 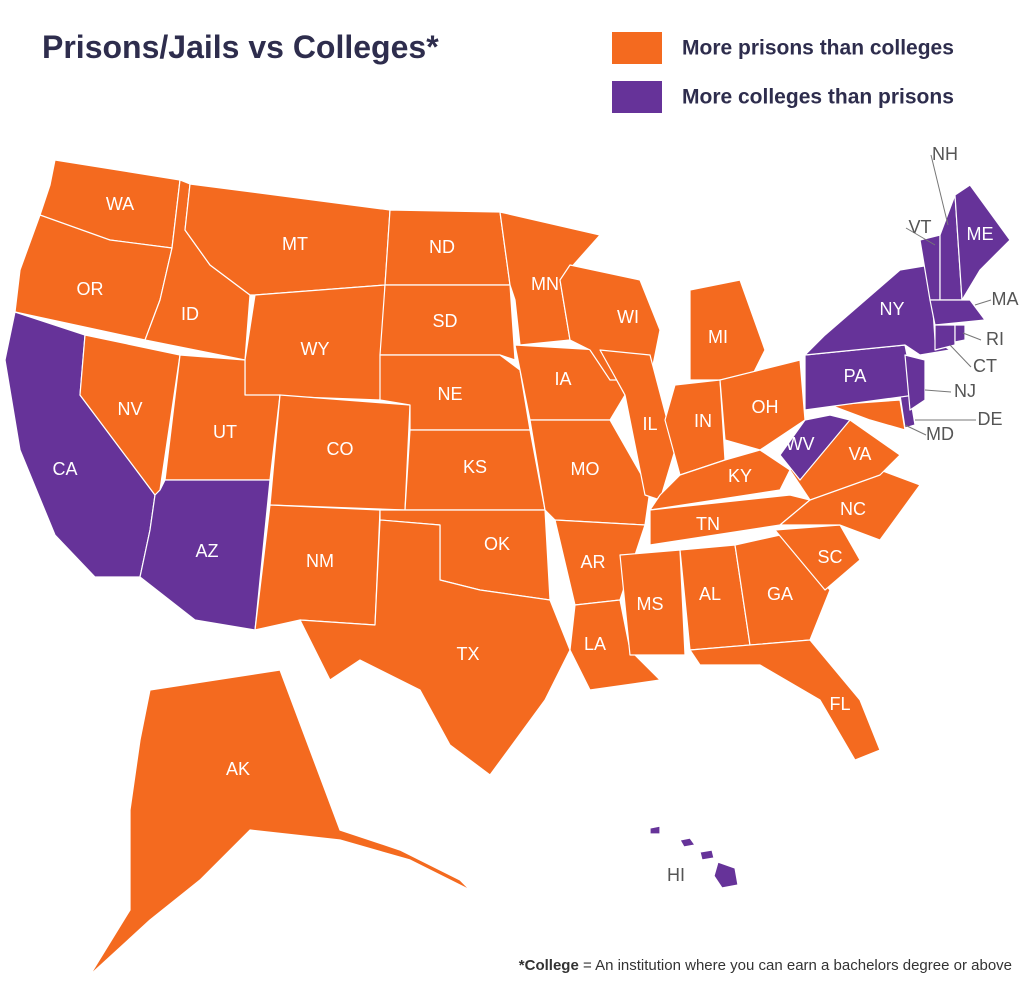 What do you see at coordinates (818, 97) in the screenshot?
I see `legend-label: More colleges than prisons` at bounding box center [818, 97].